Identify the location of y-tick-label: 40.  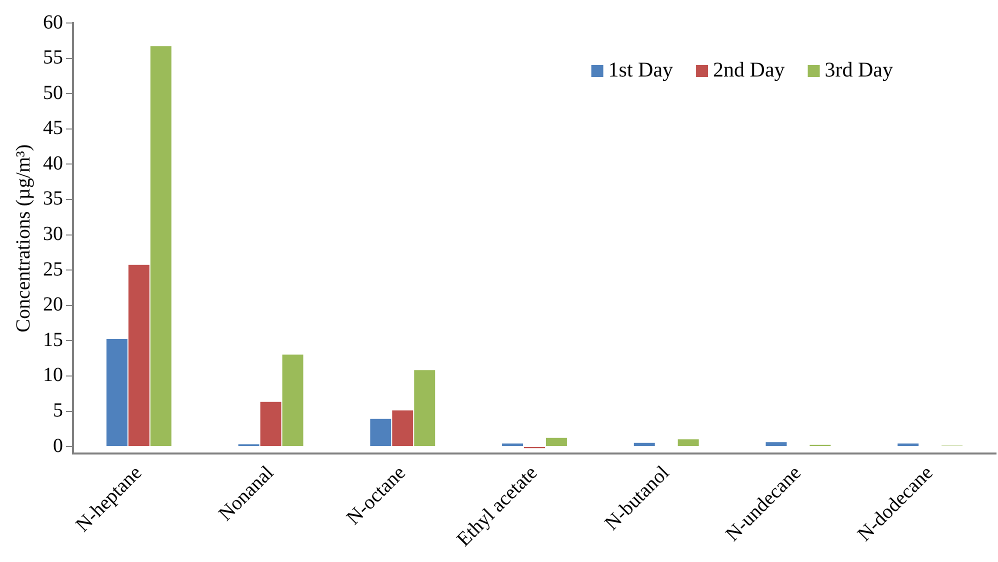
(53, 163).